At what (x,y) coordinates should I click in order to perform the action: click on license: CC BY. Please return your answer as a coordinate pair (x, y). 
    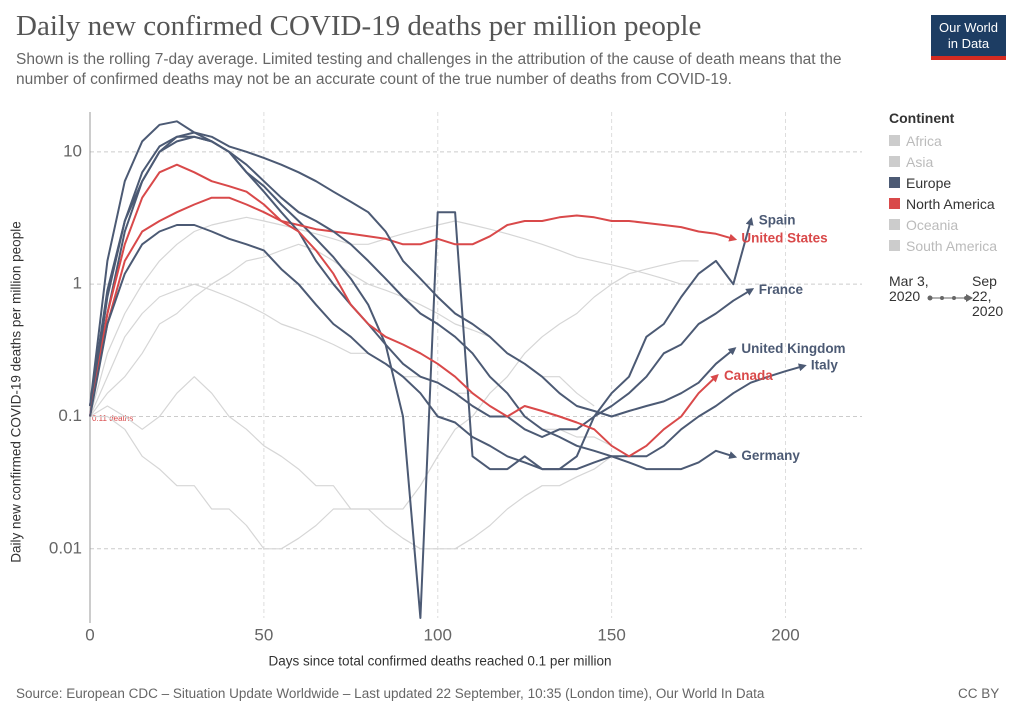
    Looking at the image, I should click on (979, 693).